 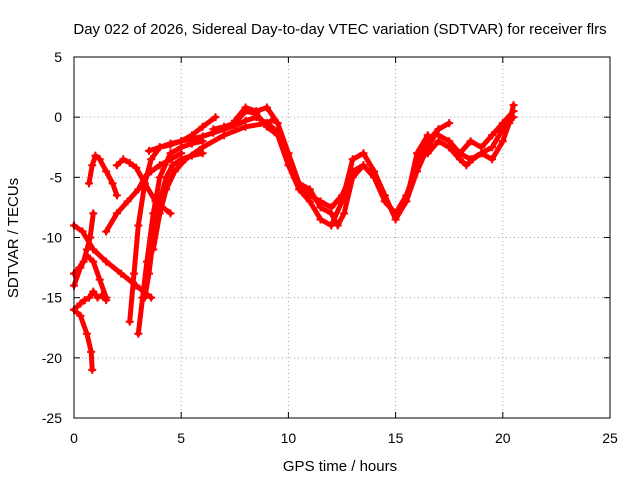 What do you see at coordinates (503, 438) in the screenshot?
I see `x-tick-label: 20` at bounding box center [503, 438].